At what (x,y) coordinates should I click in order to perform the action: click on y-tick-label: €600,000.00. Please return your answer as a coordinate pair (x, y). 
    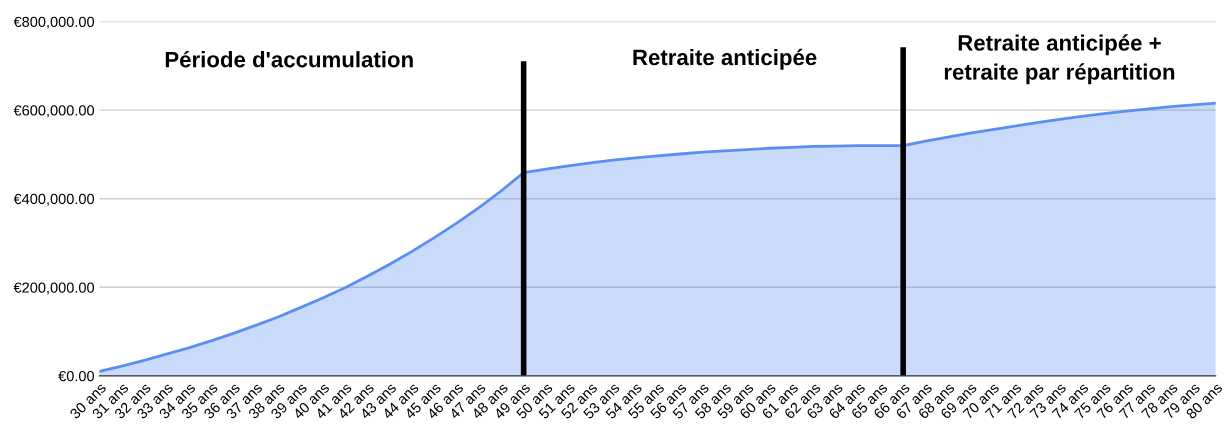
    Looking at the image, I should click on (54, 111).